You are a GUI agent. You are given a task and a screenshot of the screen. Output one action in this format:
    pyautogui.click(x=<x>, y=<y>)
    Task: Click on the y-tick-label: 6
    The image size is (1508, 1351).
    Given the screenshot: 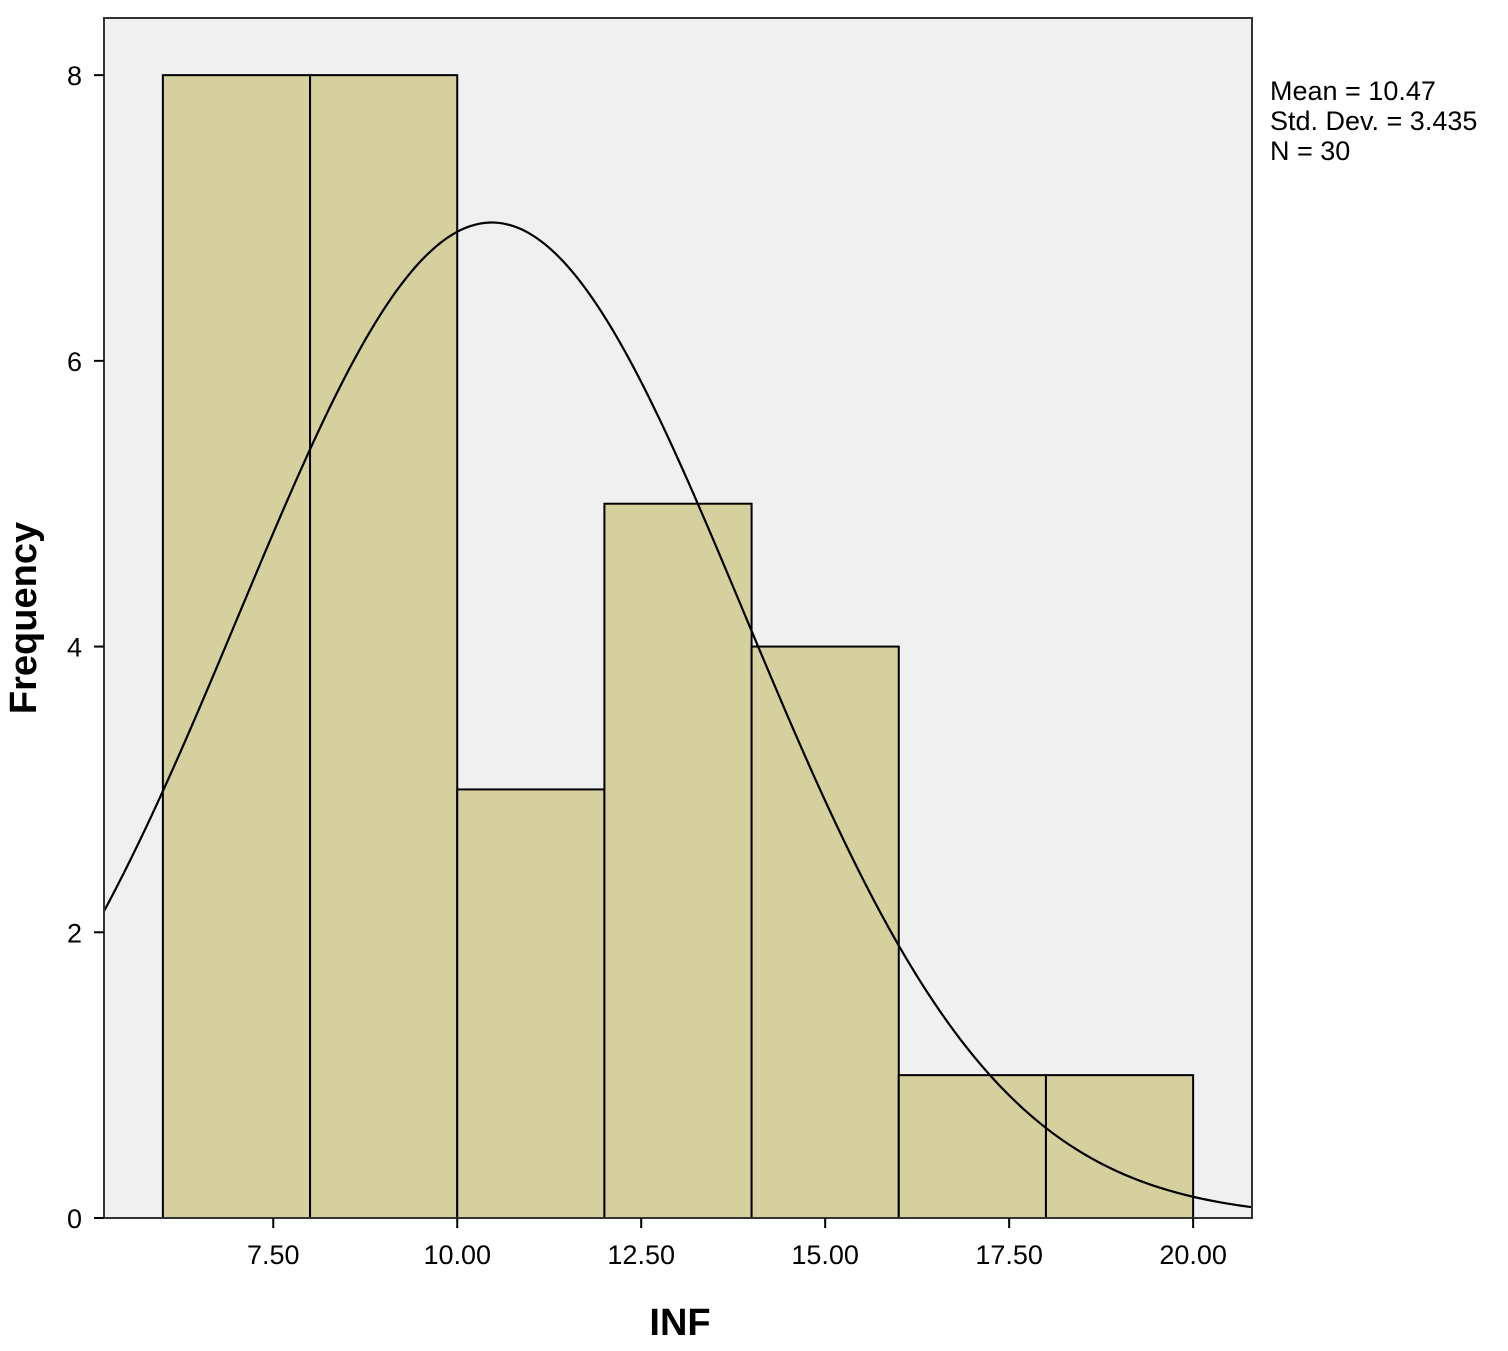 What is the action you would take?
    pyautogui.click(x=74, y=362)
    